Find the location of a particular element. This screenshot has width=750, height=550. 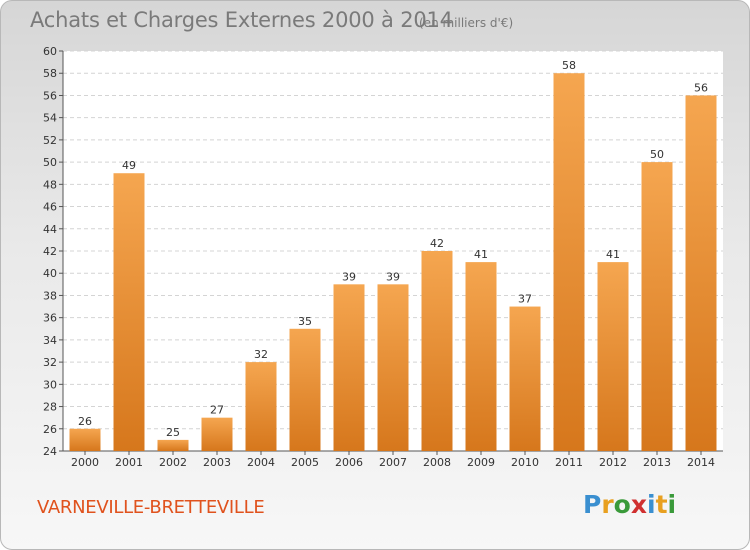

logo-letter: P is located at coordinates (592, 504).